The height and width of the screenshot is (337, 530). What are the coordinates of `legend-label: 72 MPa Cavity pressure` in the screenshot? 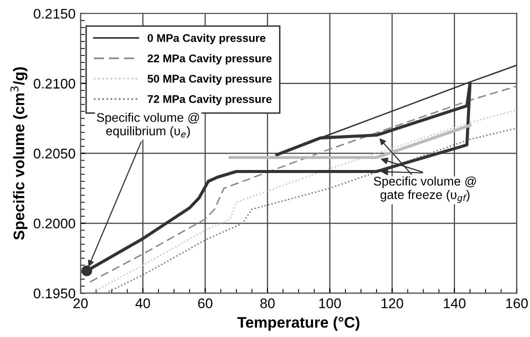 It's located at (210, 100).